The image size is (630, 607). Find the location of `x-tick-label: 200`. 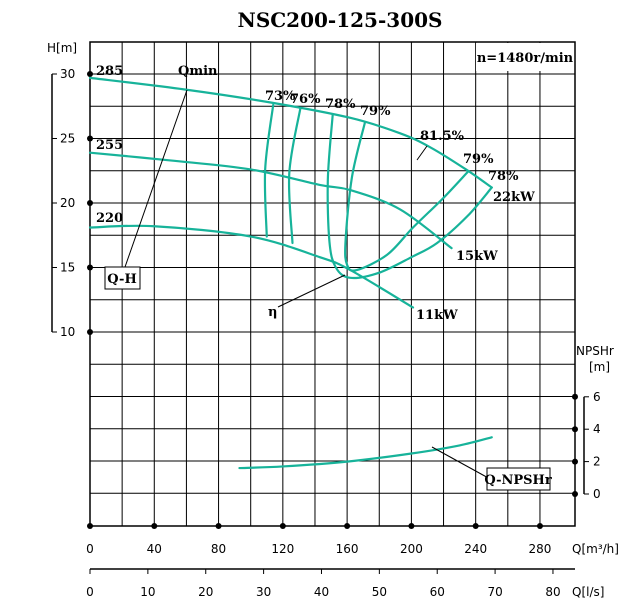

x-tick-label: 200 is located at coordinates (411, 549).